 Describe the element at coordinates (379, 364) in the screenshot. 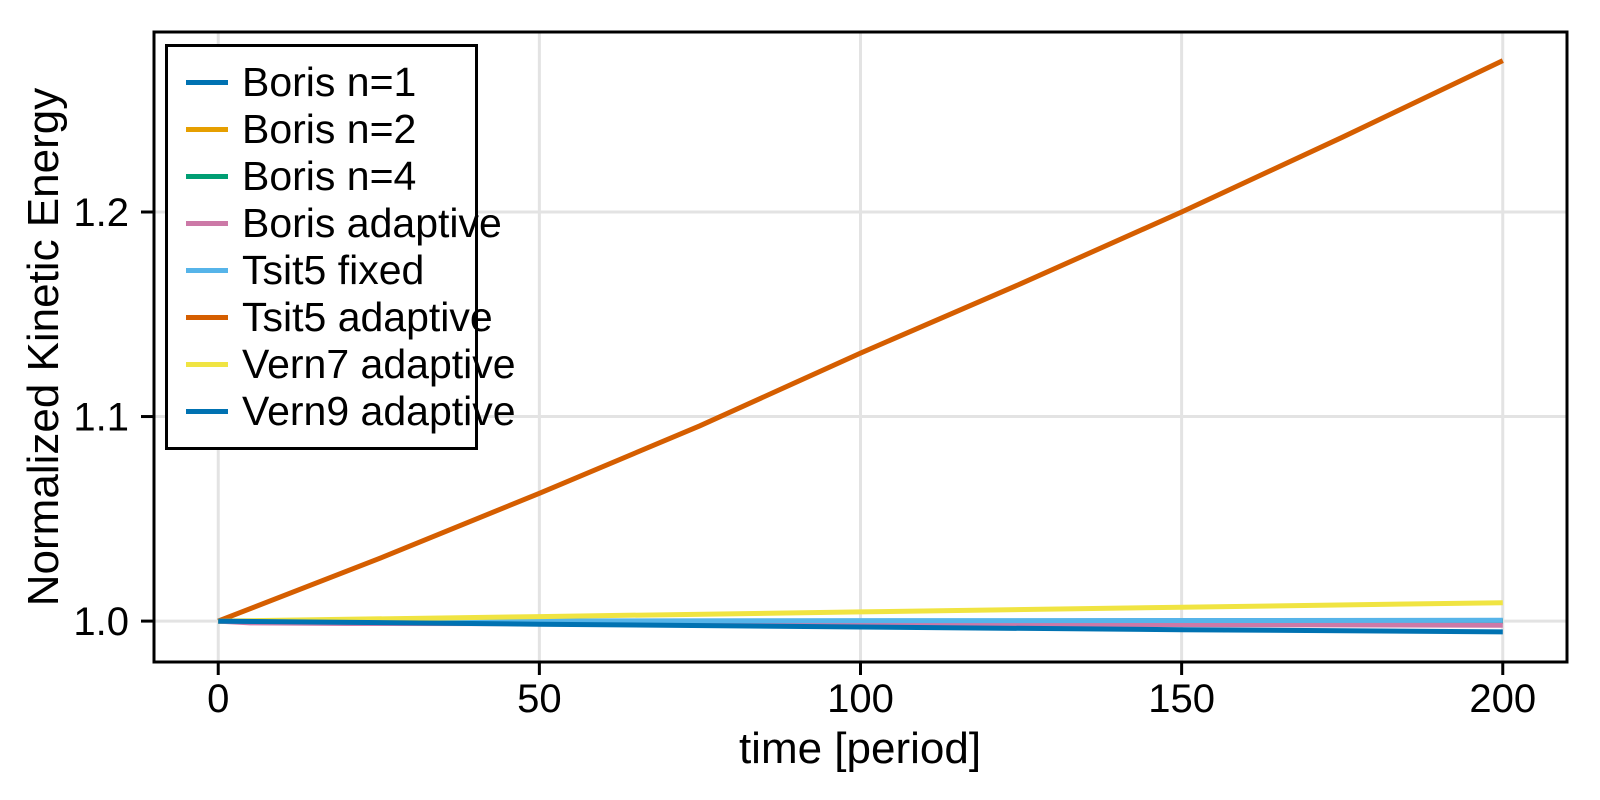

I see `legend-label: Vern7 adaptive` at that location.